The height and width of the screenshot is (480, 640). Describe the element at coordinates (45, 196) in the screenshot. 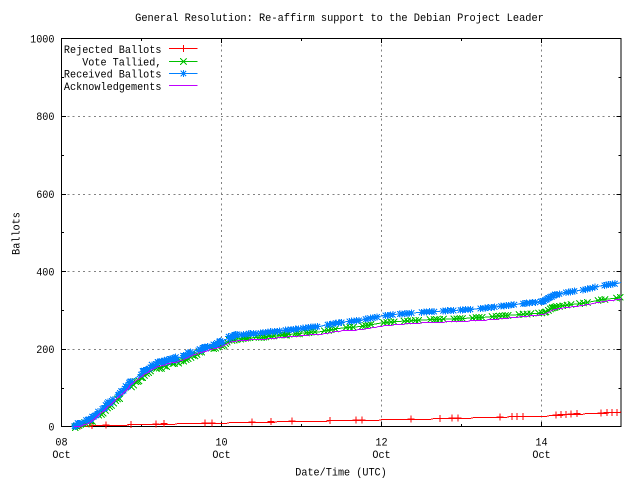

I see `svg-text: 600` at that location.